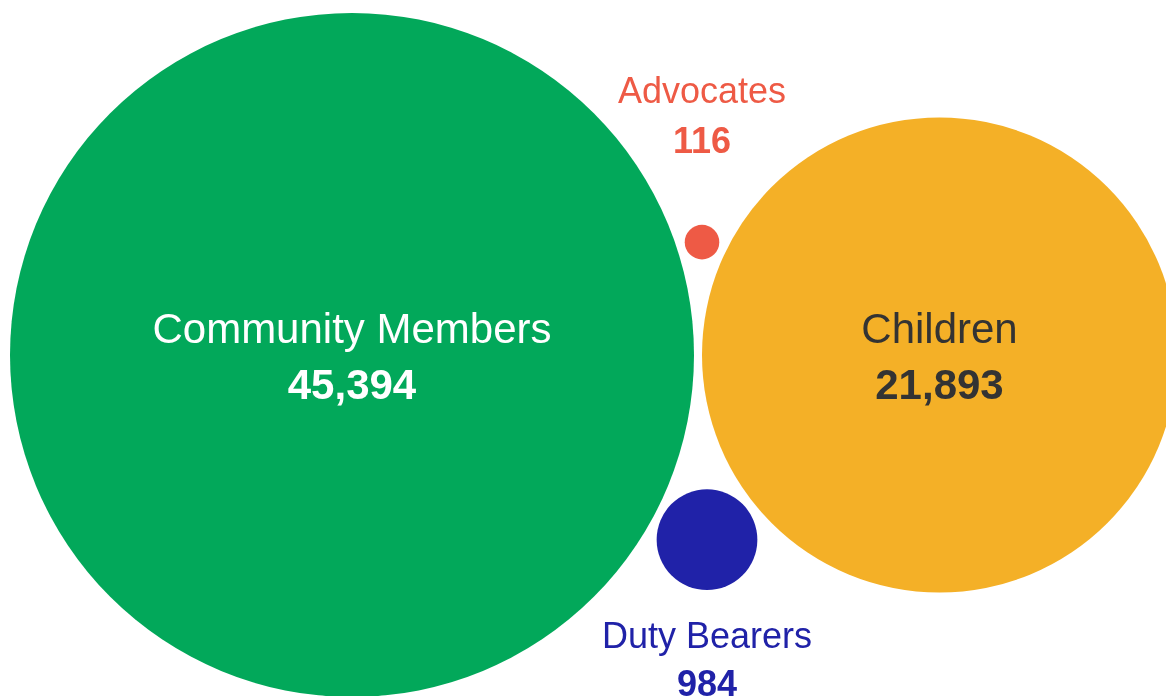 The height and width of the screenshot is (696, 1166). What do you see at coordinates (939, 384) in the screenshot?
I see `data-label: 21,893` at bounding box center [939, 384].